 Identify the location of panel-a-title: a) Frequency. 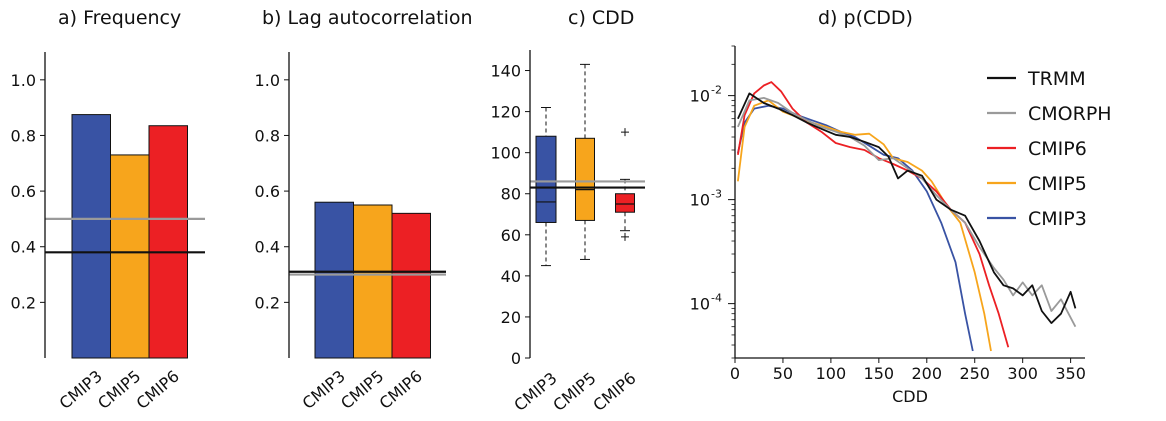
(119, 18).